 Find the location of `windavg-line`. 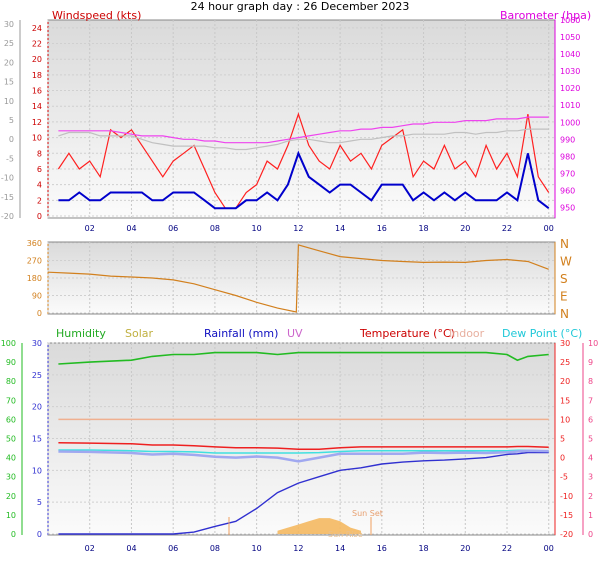

windavg-line is located at coordinates (304, 180).